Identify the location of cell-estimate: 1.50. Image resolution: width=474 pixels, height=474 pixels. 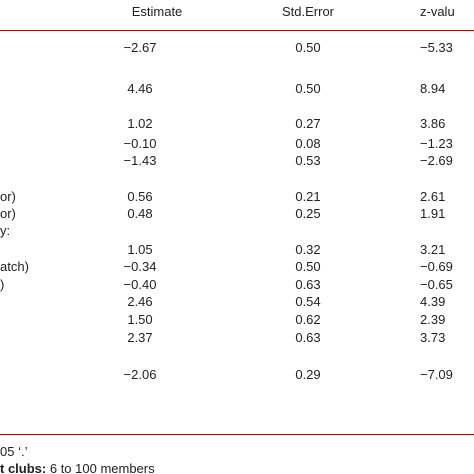
(140, 319).